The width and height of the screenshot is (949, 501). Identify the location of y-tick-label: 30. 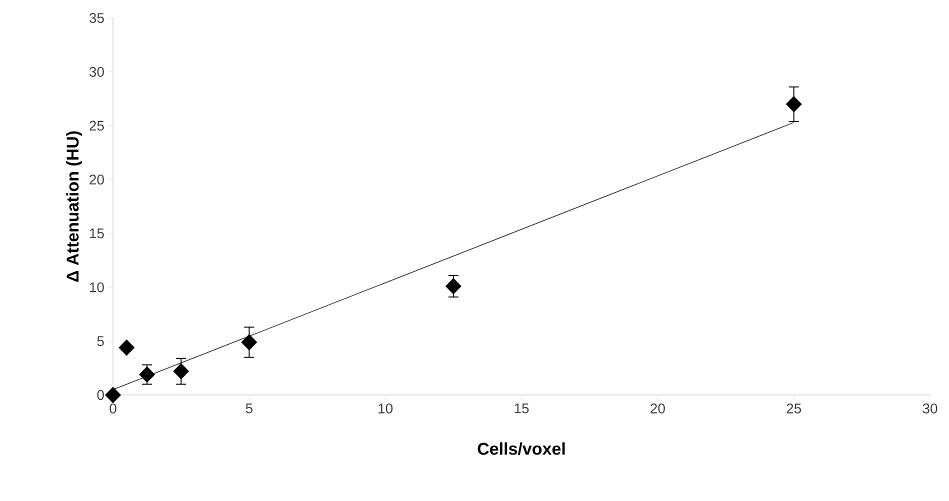
(96, 71).